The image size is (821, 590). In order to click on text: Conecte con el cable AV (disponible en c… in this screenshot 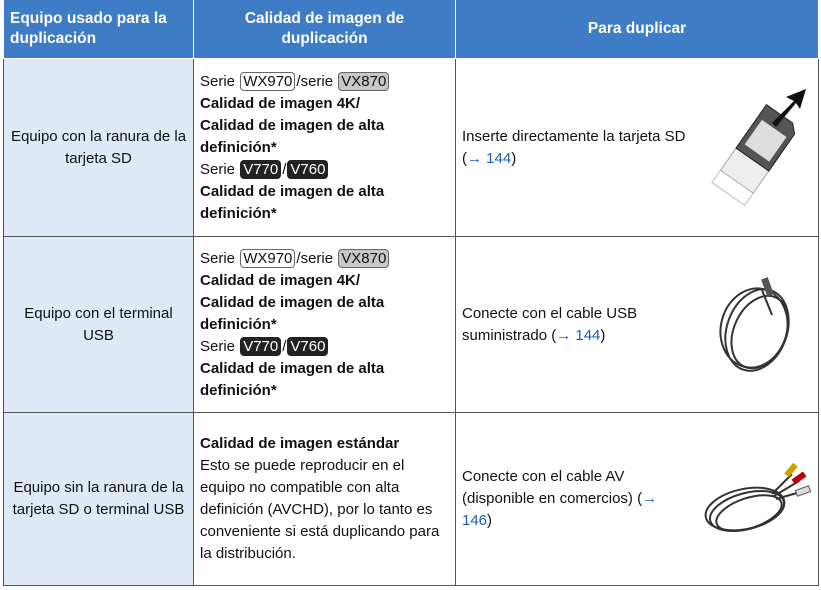, I will do `click(552, 487)`.